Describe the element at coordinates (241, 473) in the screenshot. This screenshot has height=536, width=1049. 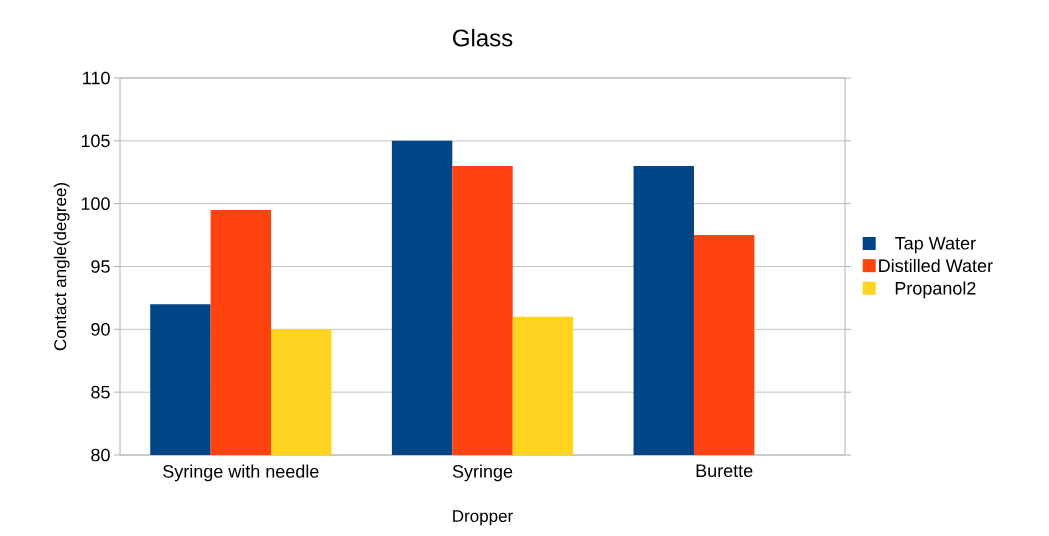
I see `x-tick-label: Syringe with needle` at that location.